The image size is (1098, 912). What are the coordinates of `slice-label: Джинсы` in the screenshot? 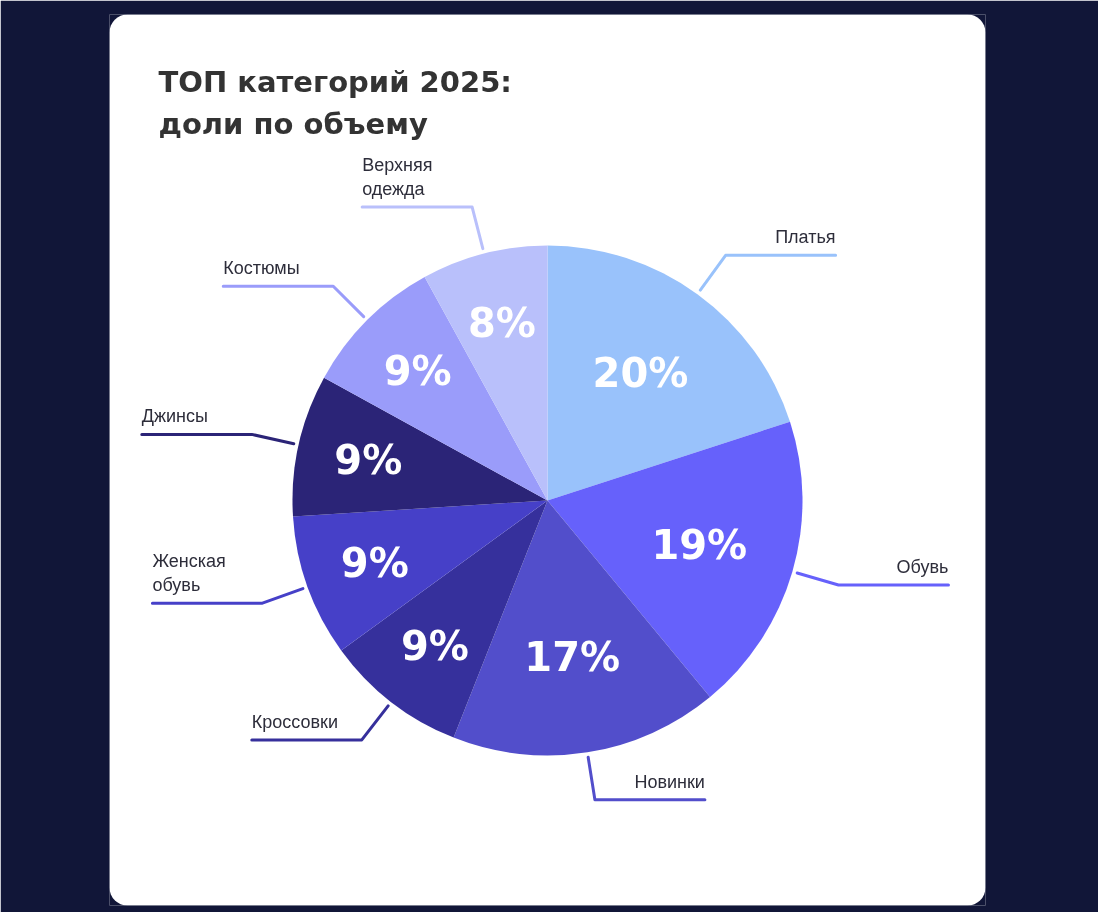 It's located at (174, 416).